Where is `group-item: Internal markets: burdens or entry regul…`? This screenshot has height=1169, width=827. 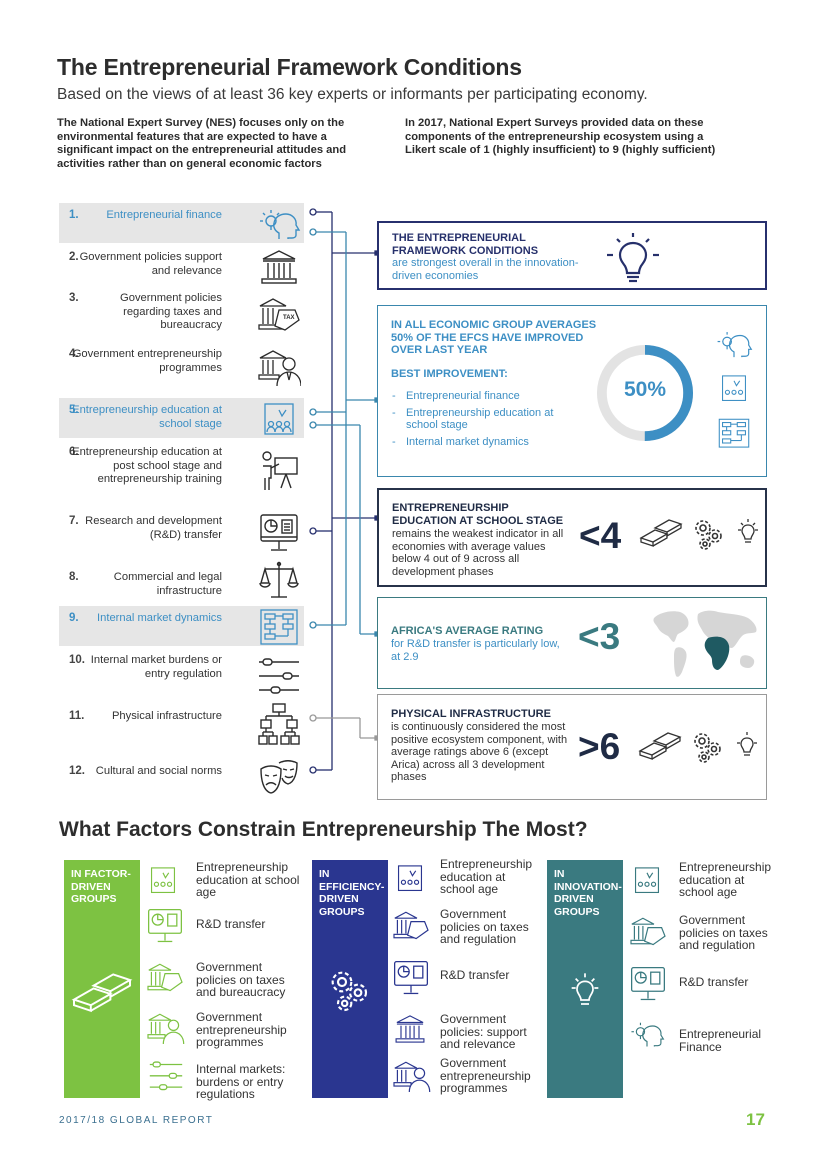 group-item: Internal markets: burdens or entry regul… is located at coordinates (241, 1081).